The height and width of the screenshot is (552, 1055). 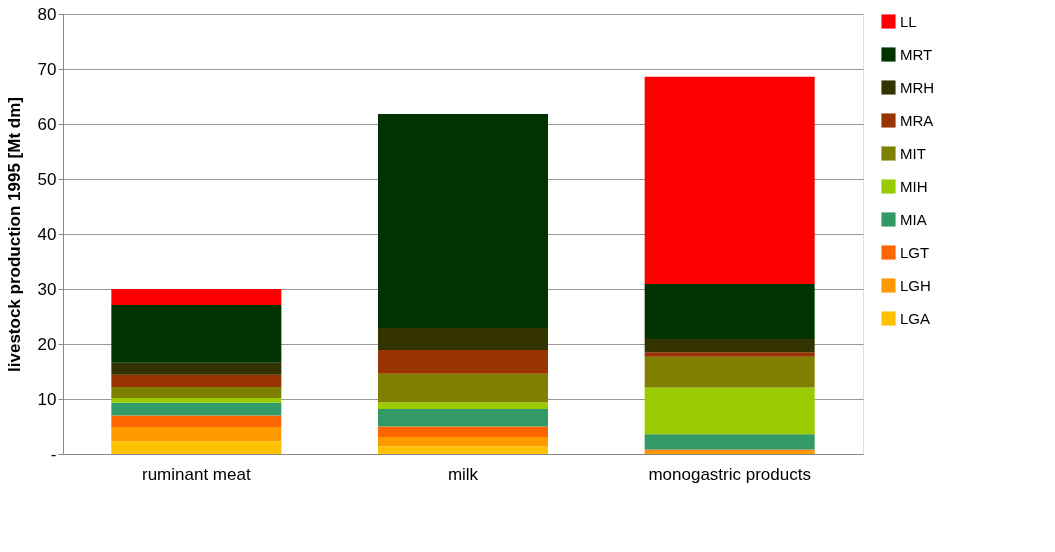 I want to click on x-tick-label: monogastric products, so click(x=729, y=474).